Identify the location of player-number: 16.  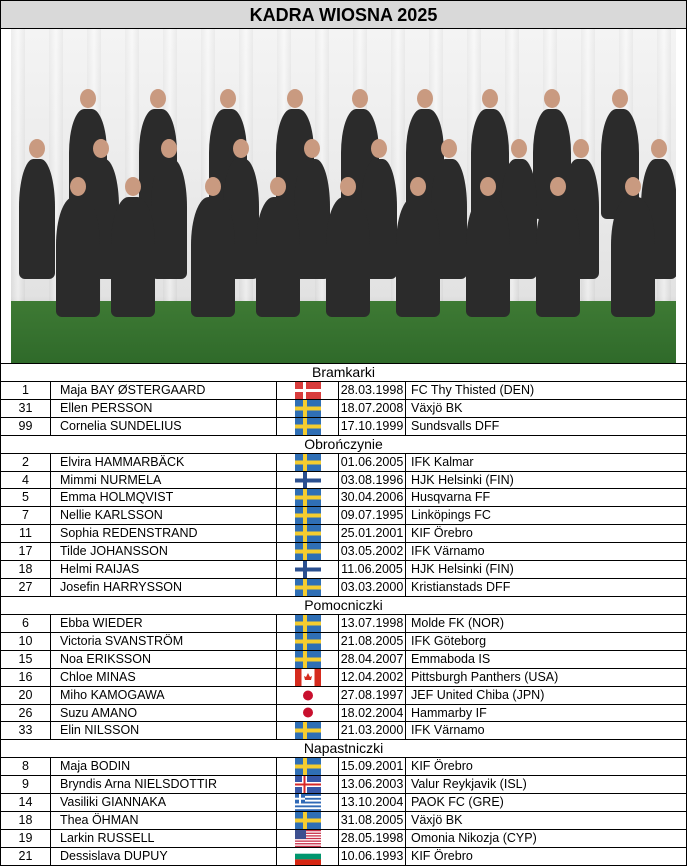
(26, 677).